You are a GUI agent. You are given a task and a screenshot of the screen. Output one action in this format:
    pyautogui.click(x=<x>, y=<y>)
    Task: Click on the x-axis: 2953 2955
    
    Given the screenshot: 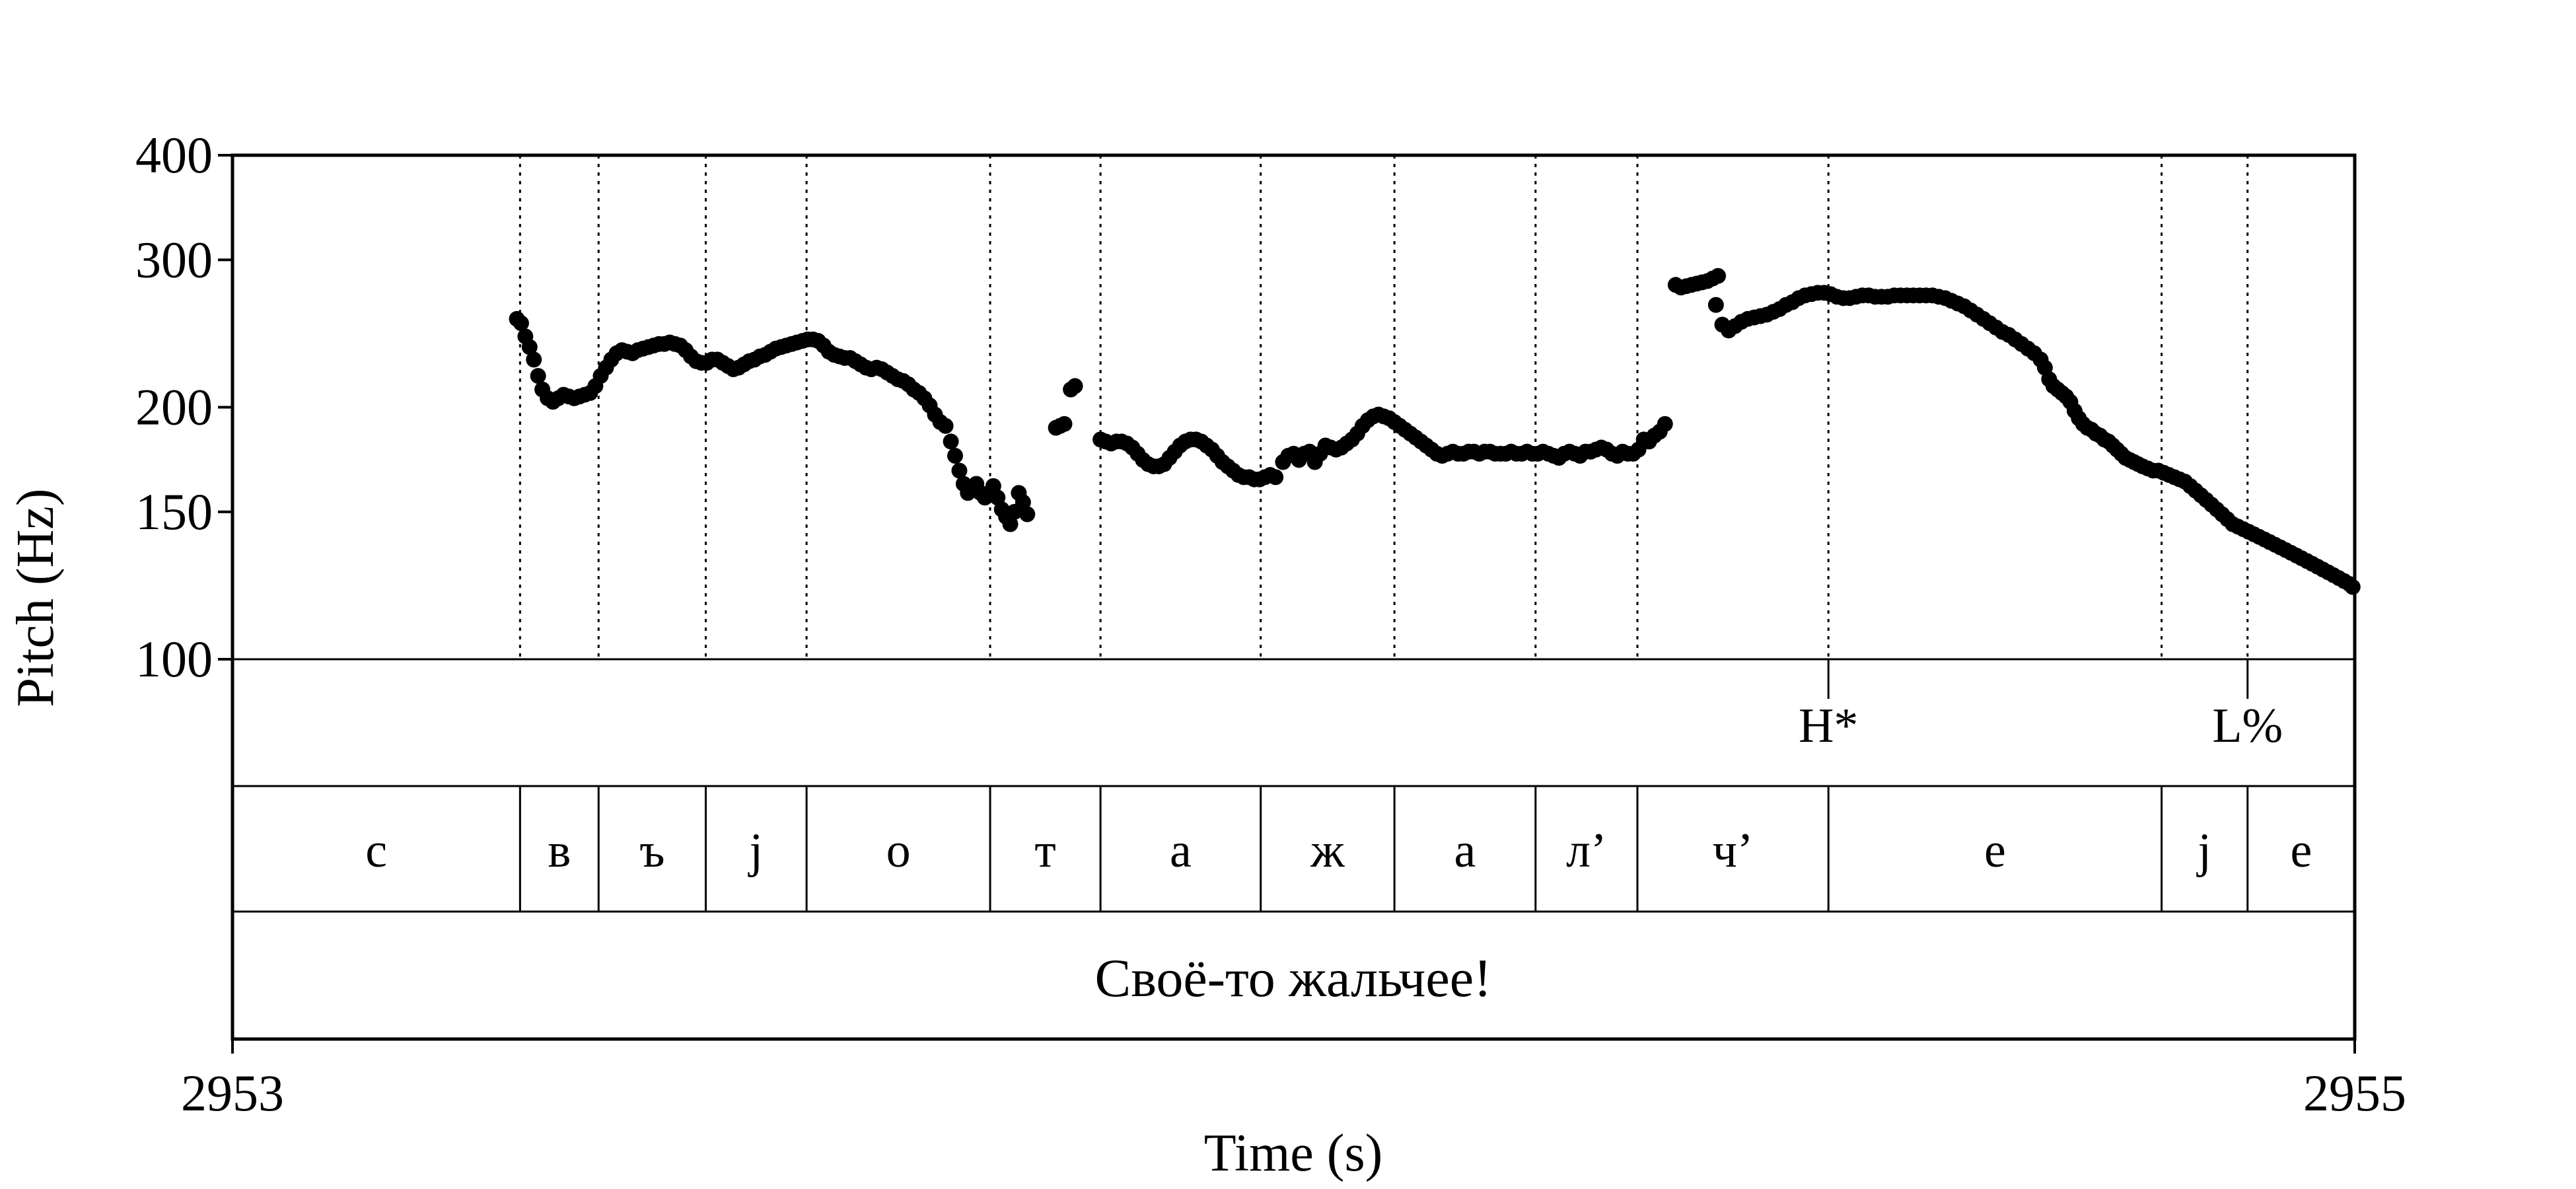 What is the action you would take?
    pyautogui.click(x=1293, y=1080)
    